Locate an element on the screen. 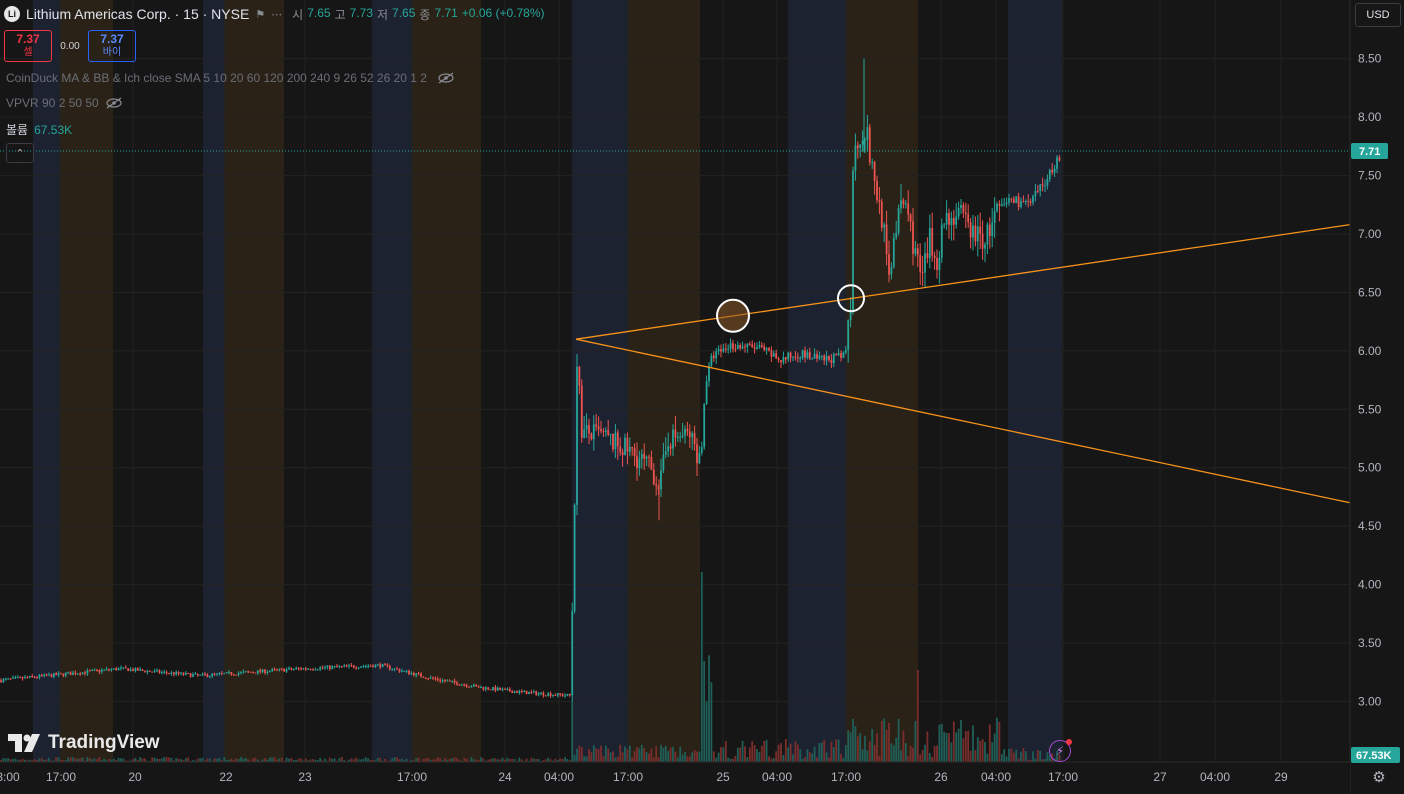 The height and width of the screenshot is (794, 1404). time-axis is located at coordinates (675, 778).